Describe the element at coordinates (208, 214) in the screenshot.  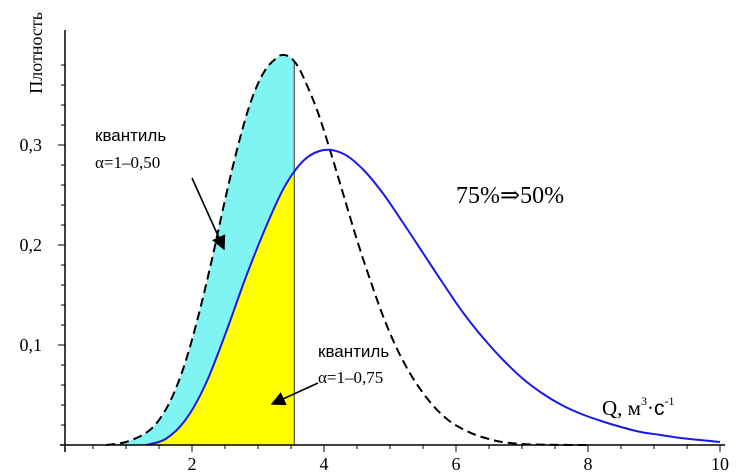
I see `upper-quantile-arrow` at that location.